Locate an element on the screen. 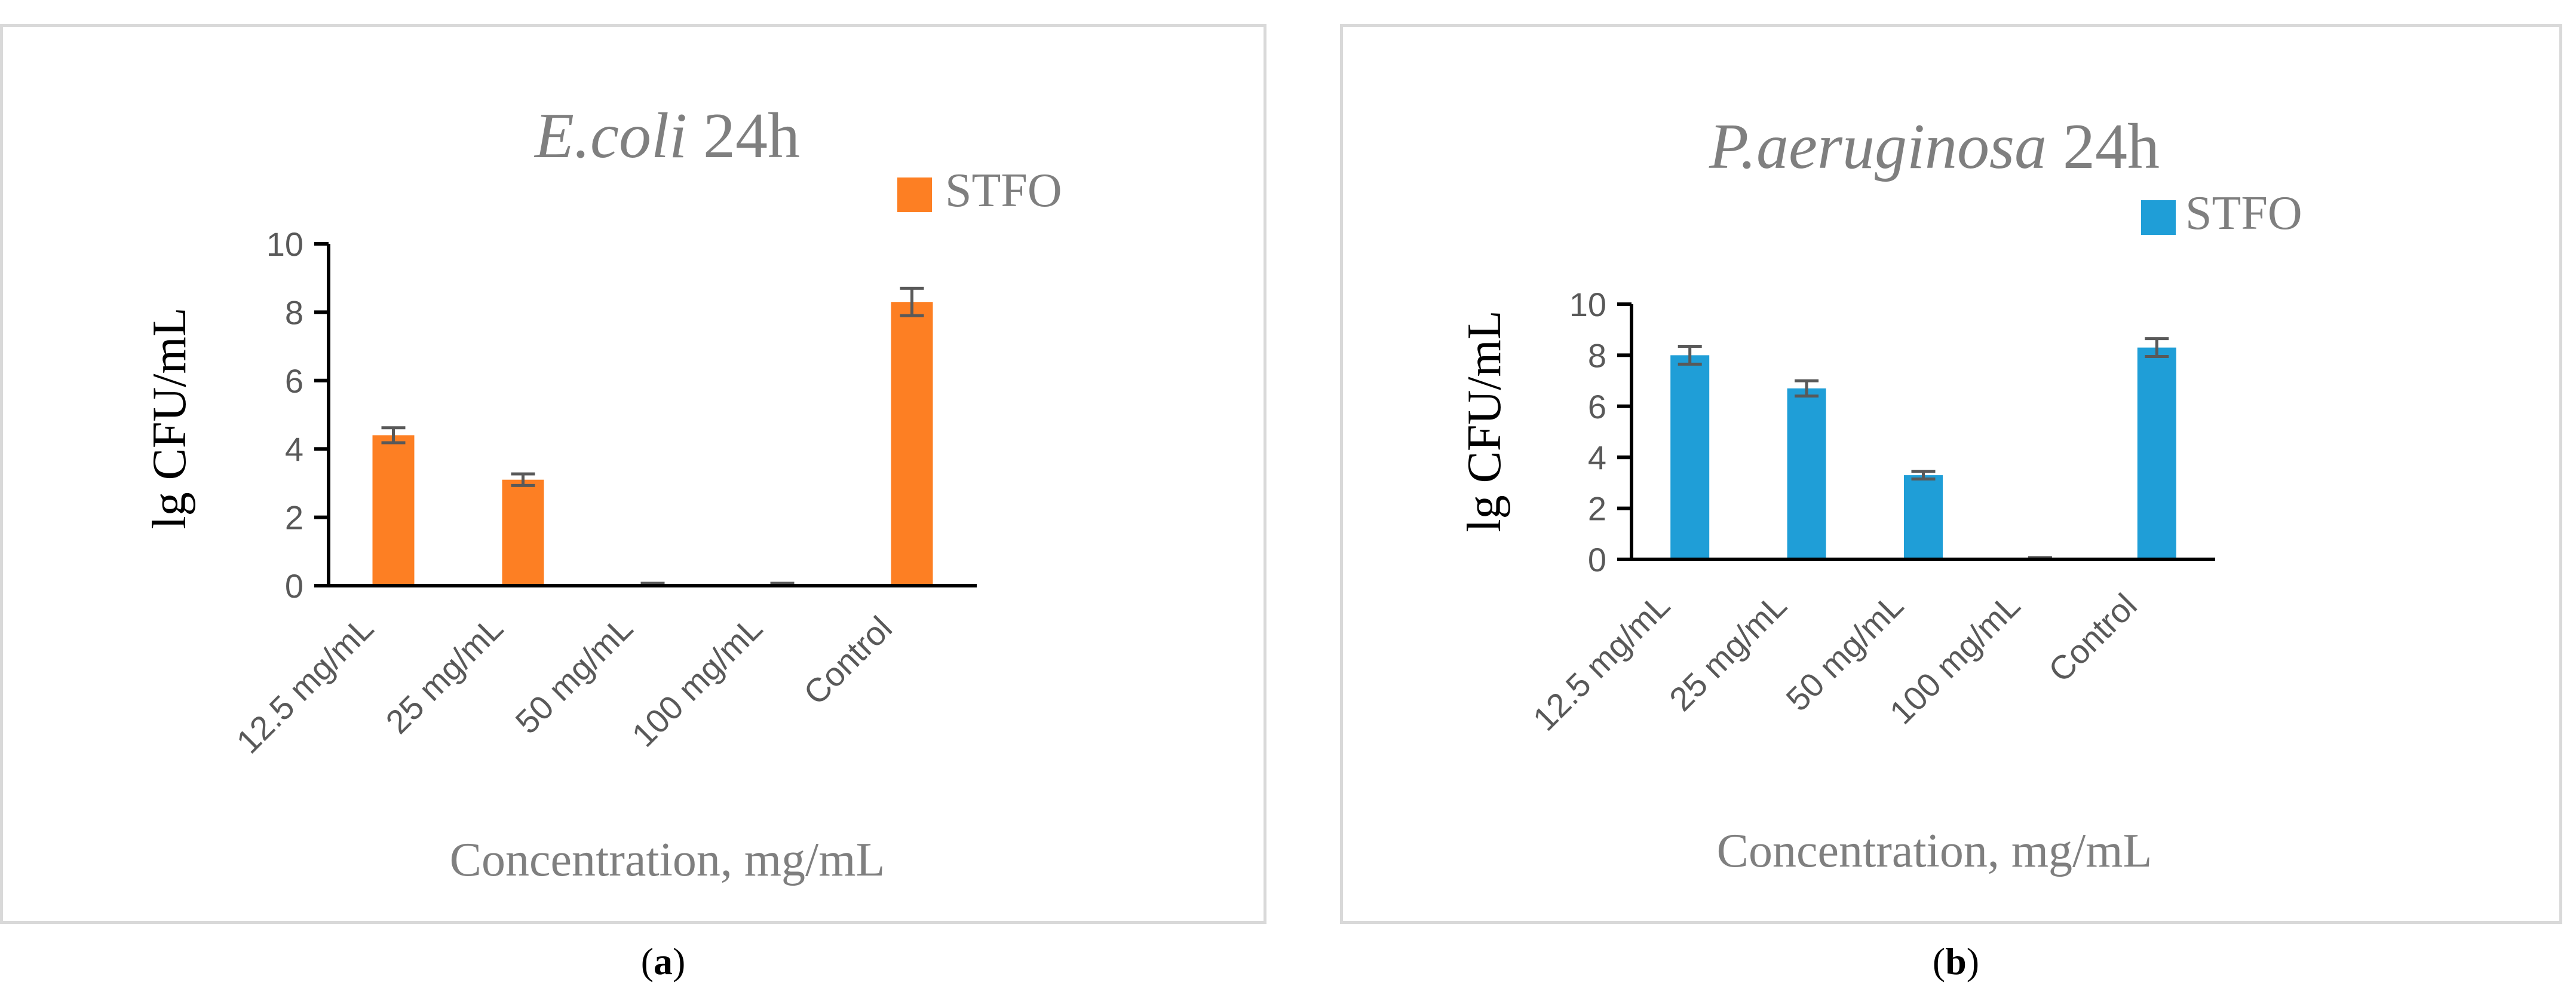 This screenshot has width=2576, height=1007. chart-title: P.aeruginosa 24h is located at coordinates (1935, 146).